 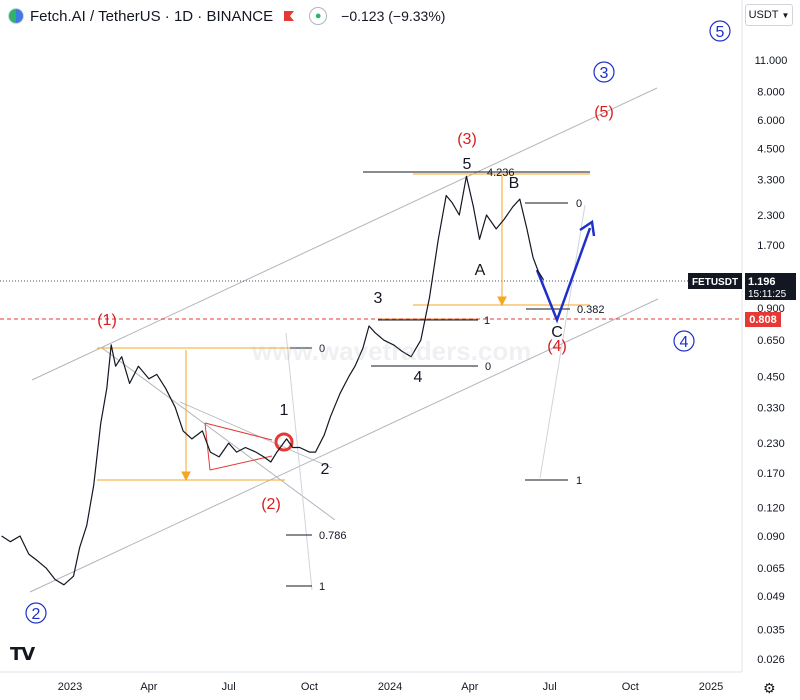 What do you see at coordinates (771, 309) in the screenshot?
I see `y-tick-label: 0.900` at bounding box center [771, 309].